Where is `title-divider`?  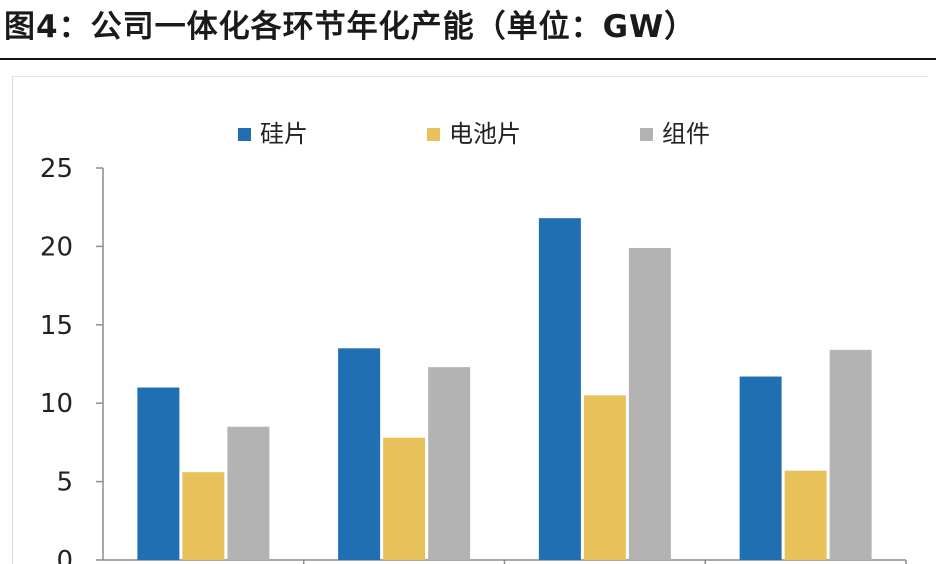 title-divider is located at coordinates (468, 59).